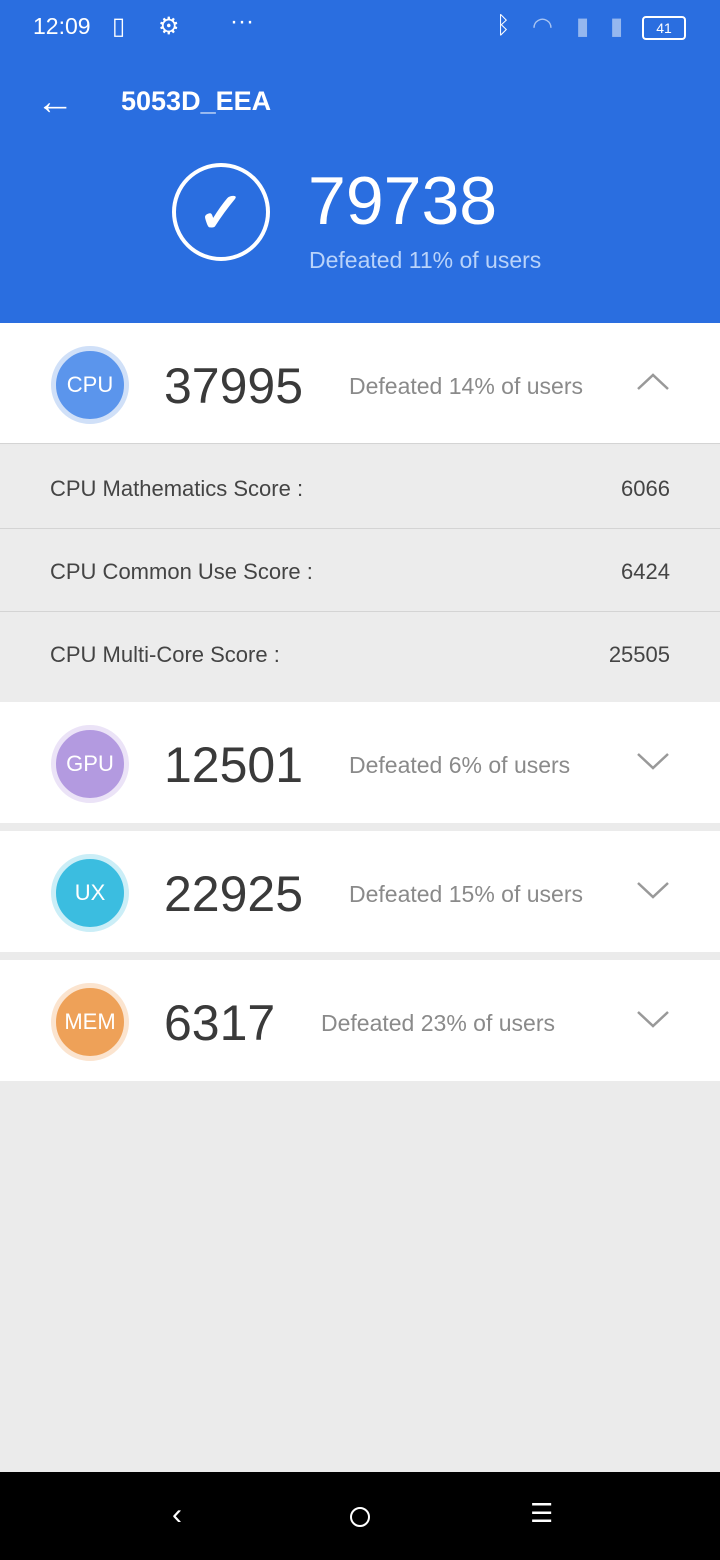 The height and width of the screenshot is (1560, 720). Describe the element at coordinates (639, 654) in the screenshot. I see `detail-value: 25505` at that location.